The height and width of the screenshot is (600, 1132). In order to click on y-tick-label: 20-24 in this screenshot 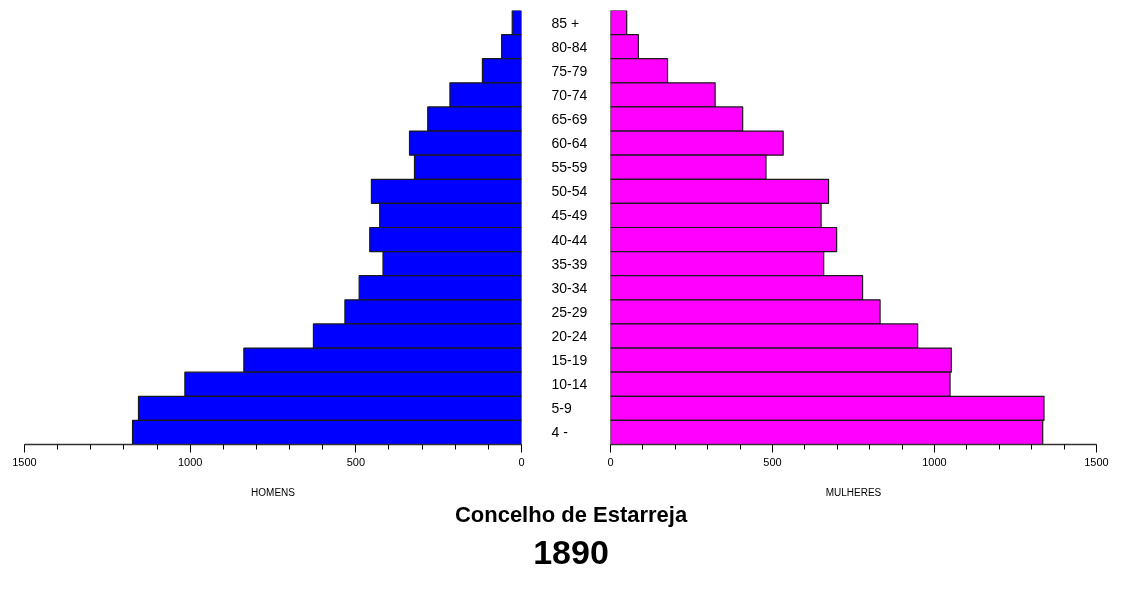, I will do `click(569, 336)`.